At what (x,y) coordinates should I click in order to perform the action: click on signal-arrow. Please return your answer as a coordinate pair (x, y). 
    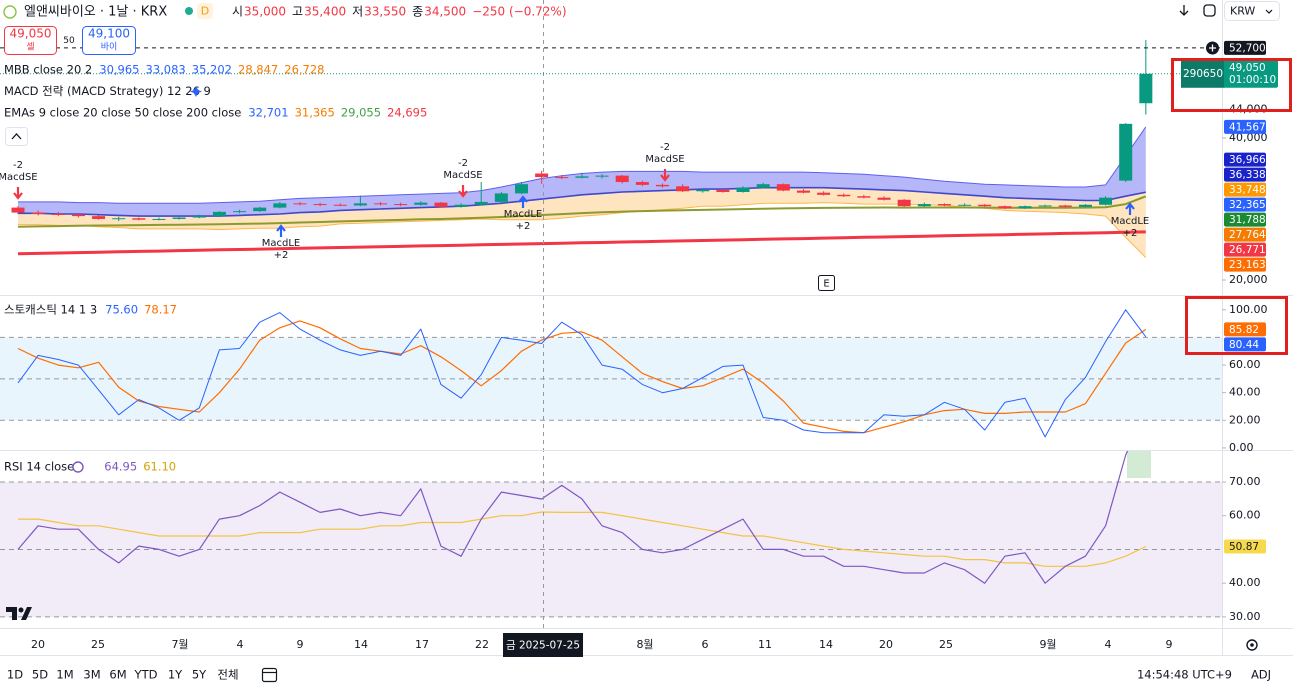
    Looking at the image, I should click on (18, 193).